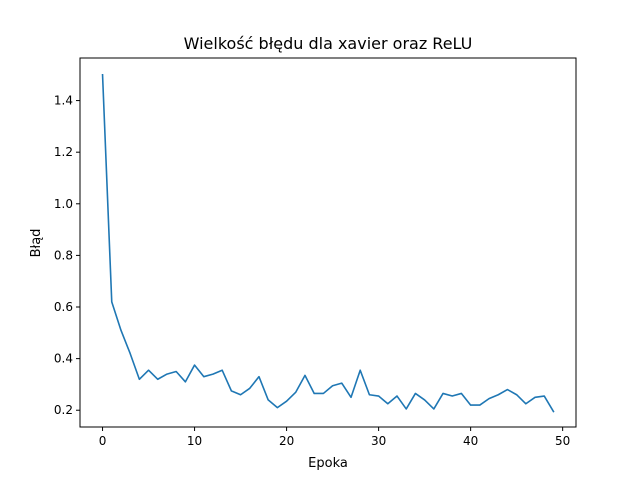 This screenshot has width=640, height=480. What do you see at coordinates (63, 307) in the screenshot?
I see `y-tick-label: 0.6` at bounding box center [63, 307].